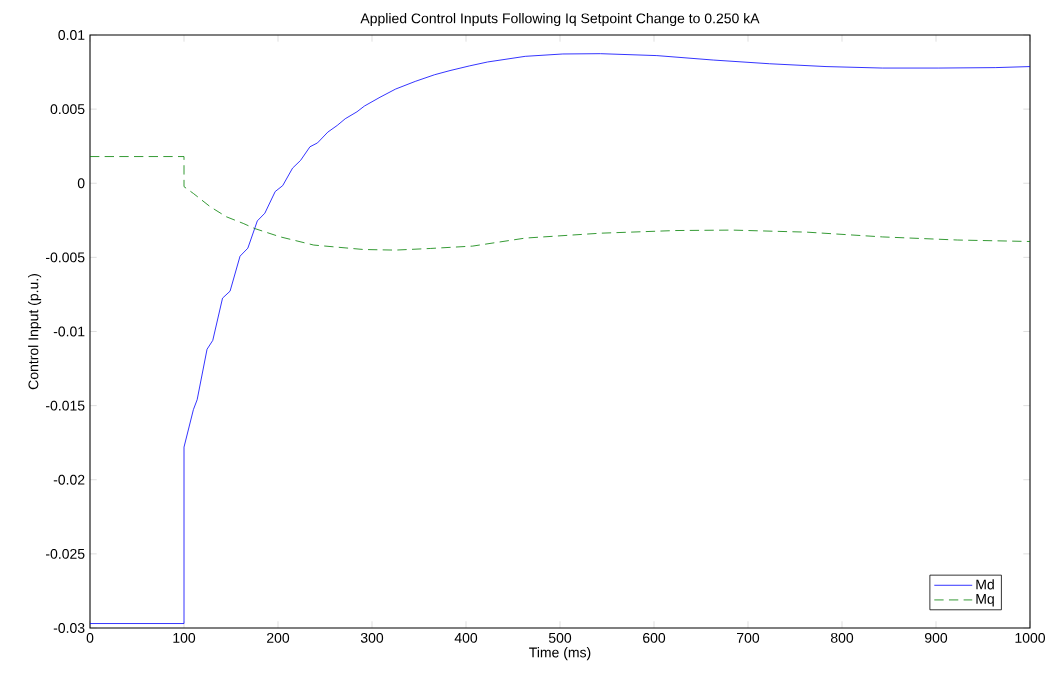 The height and width of the screenshot is (677, 1053). What do you see at coordinates (936, 637) in the screenshot?
I see `x-tick-label: 900` at bounding box center [936, 637].